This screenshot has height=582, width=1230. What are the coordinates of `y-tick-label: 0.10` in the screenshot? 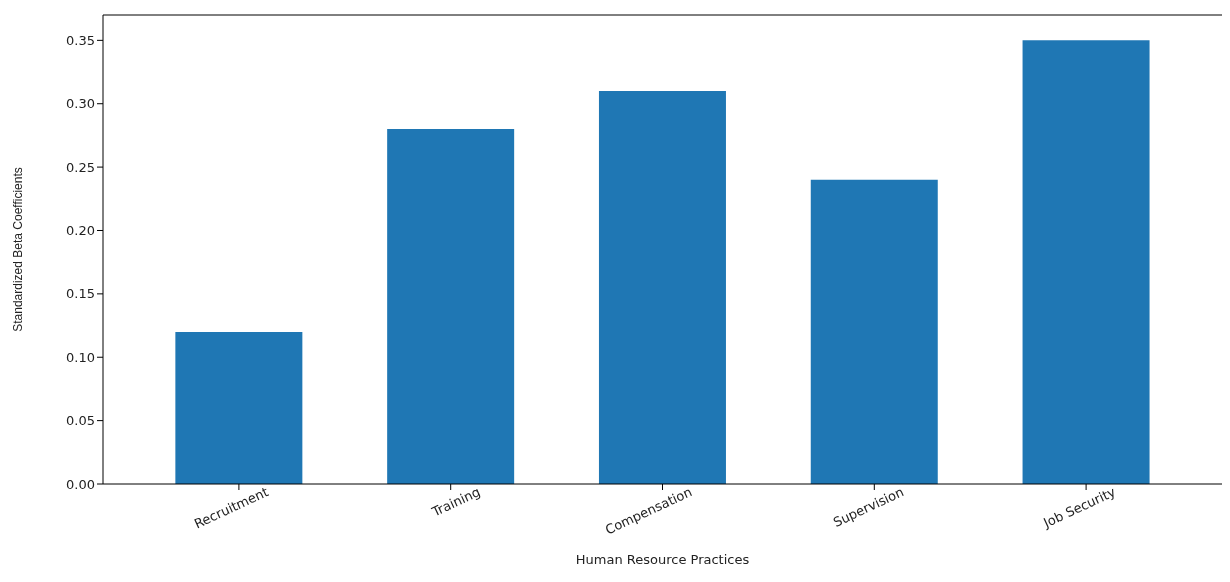 It's located at (80, 357).